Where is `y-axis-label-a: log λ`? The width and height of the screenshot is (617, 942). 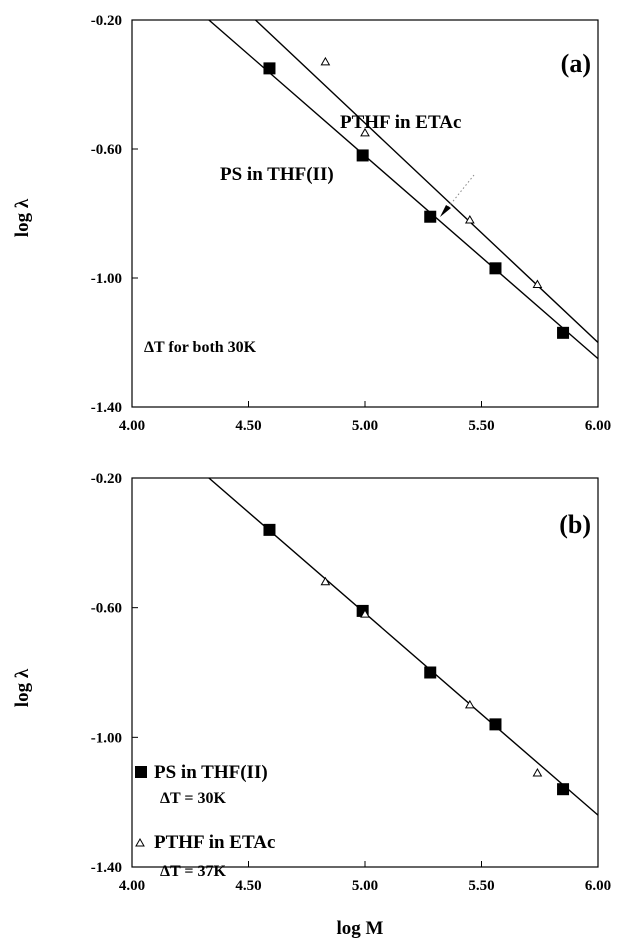 y-axis-label-a: log λ is located at coordinates (22, 217).